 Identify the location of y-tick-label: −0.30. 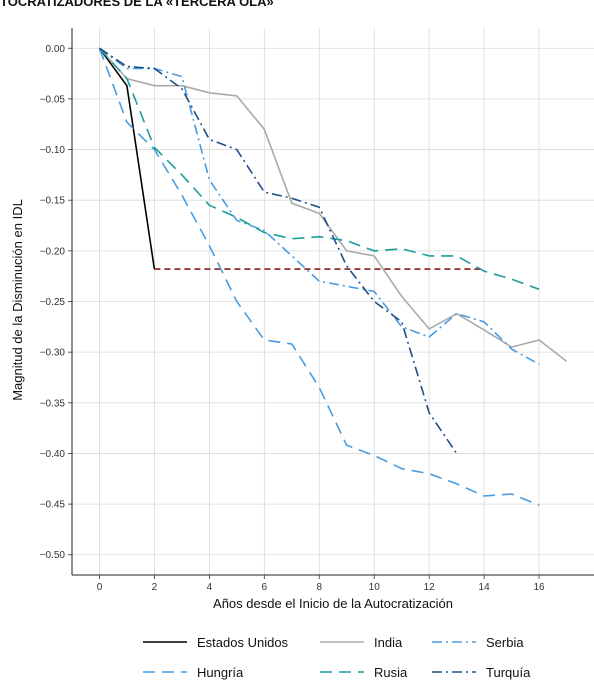
(53, 353).